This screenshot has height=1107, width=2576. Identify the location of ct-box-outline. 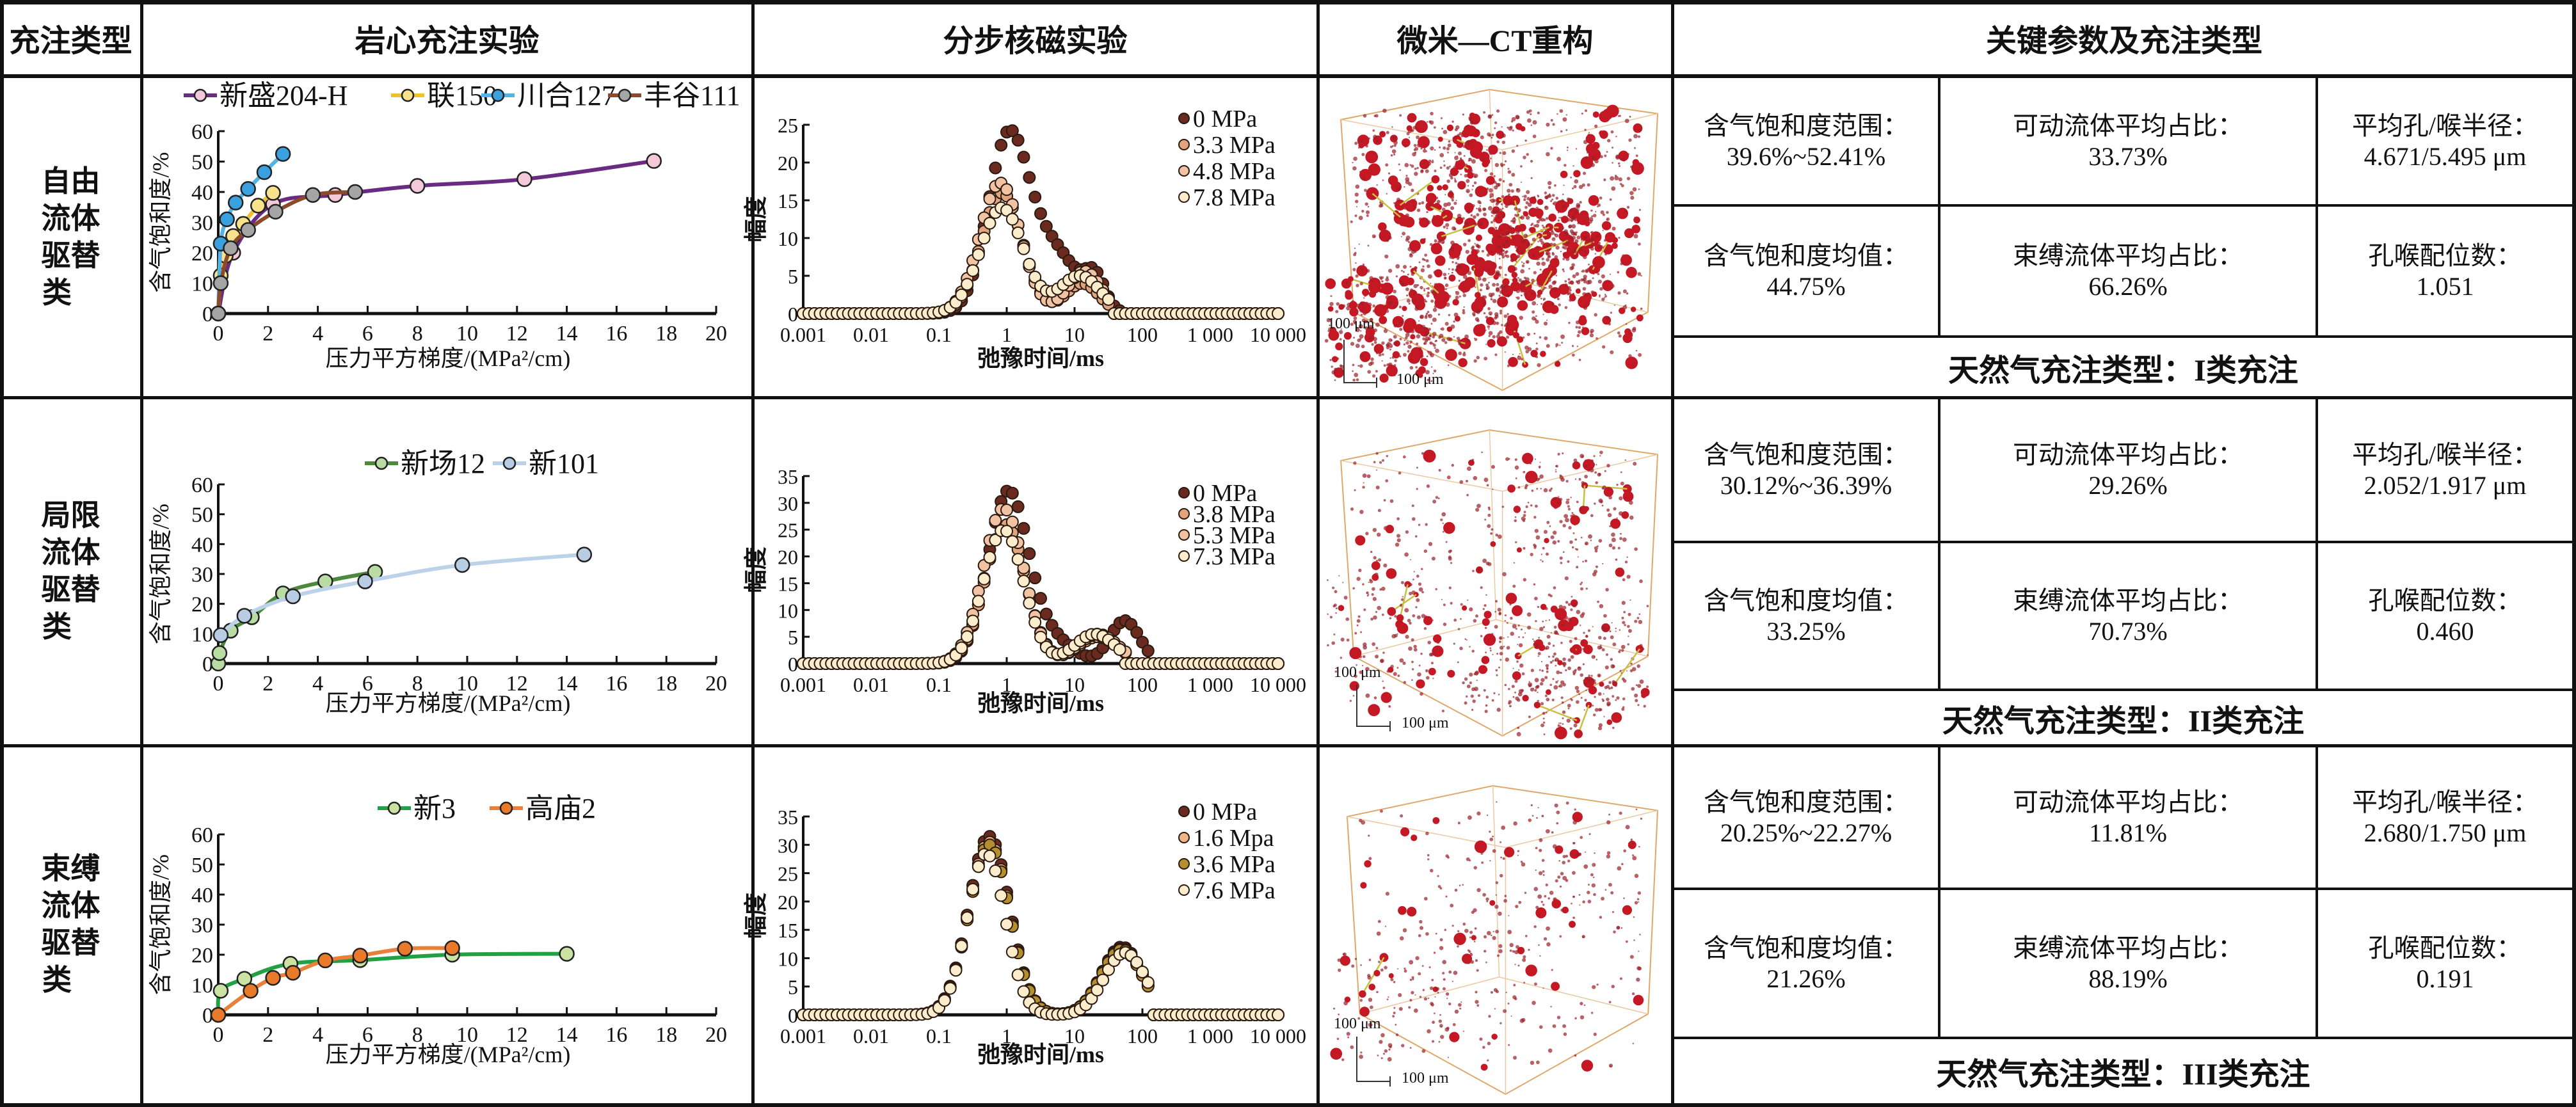
(1502, 939).